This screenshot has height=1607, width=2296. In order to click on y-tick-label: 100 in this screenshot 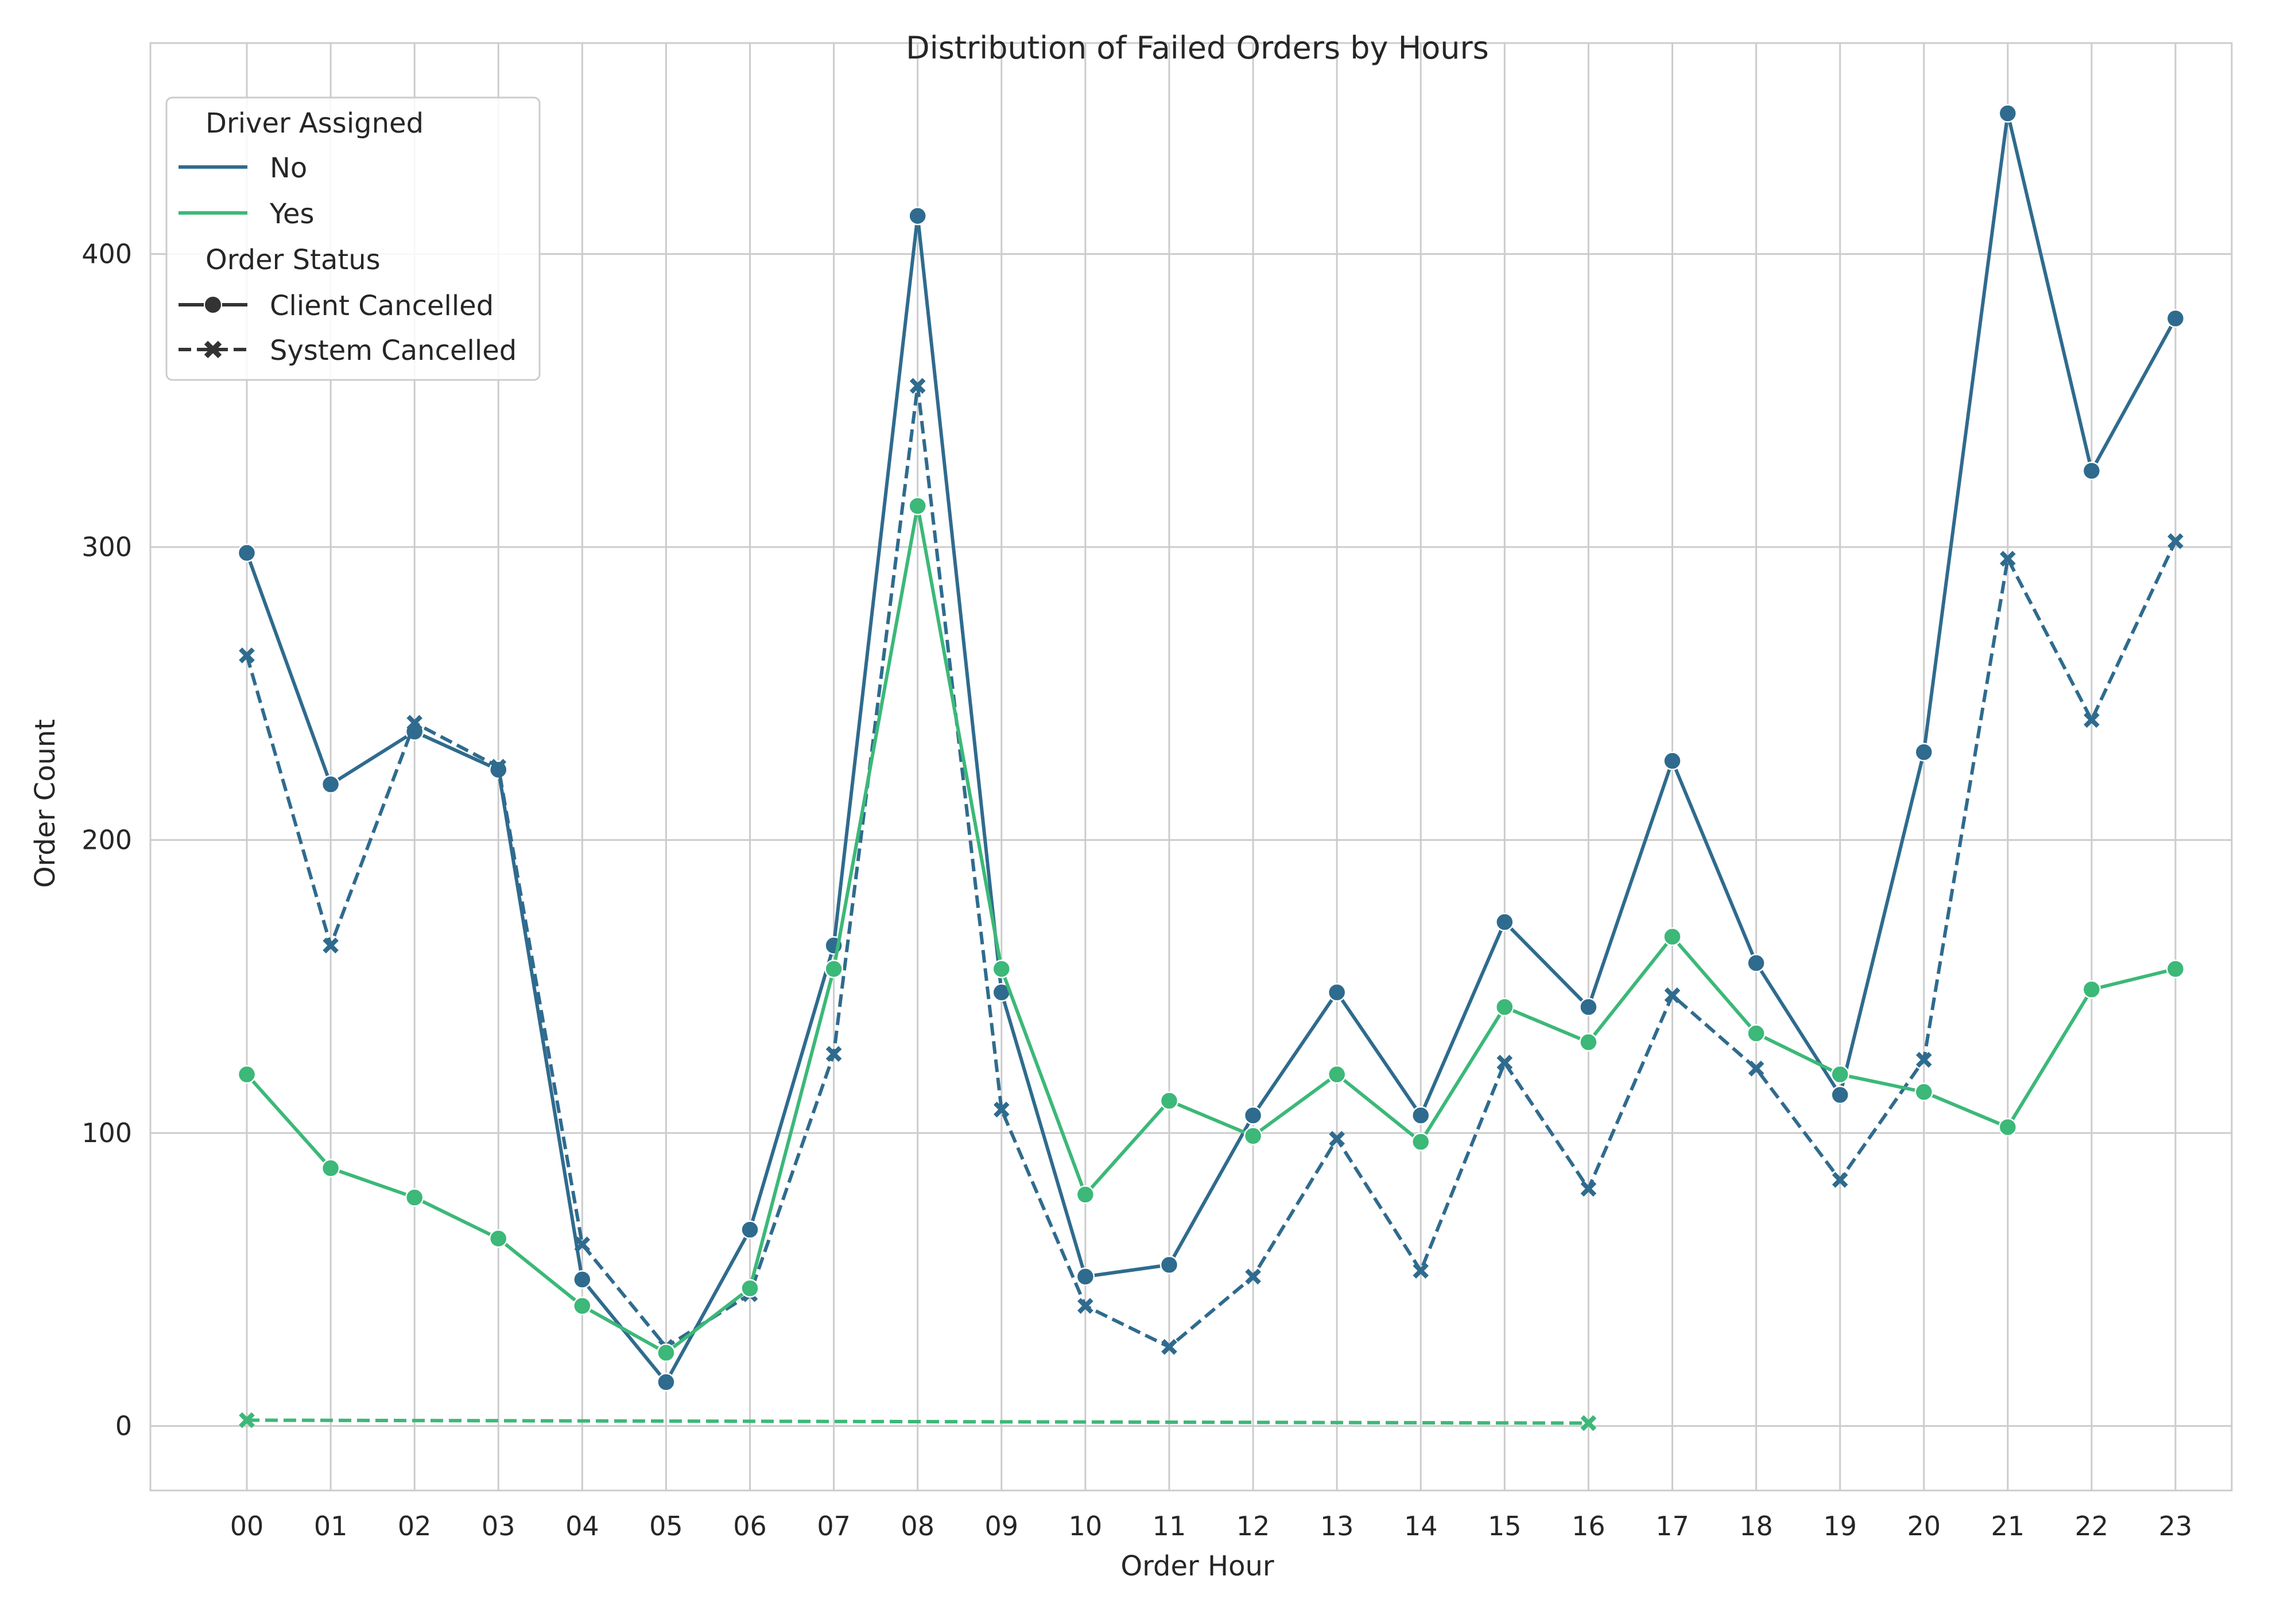, I will do `click(107, 1132)`.